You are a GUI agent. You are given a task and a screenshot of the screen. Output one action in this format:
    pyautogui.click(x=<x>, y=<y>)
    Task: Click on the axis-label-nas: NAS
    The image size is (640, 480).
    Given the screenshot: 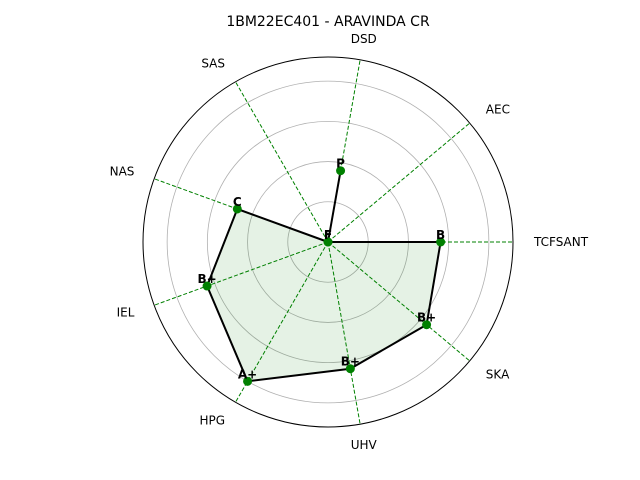 What is the action you would take?
    pyautogui.click(x=122, y=172)
    